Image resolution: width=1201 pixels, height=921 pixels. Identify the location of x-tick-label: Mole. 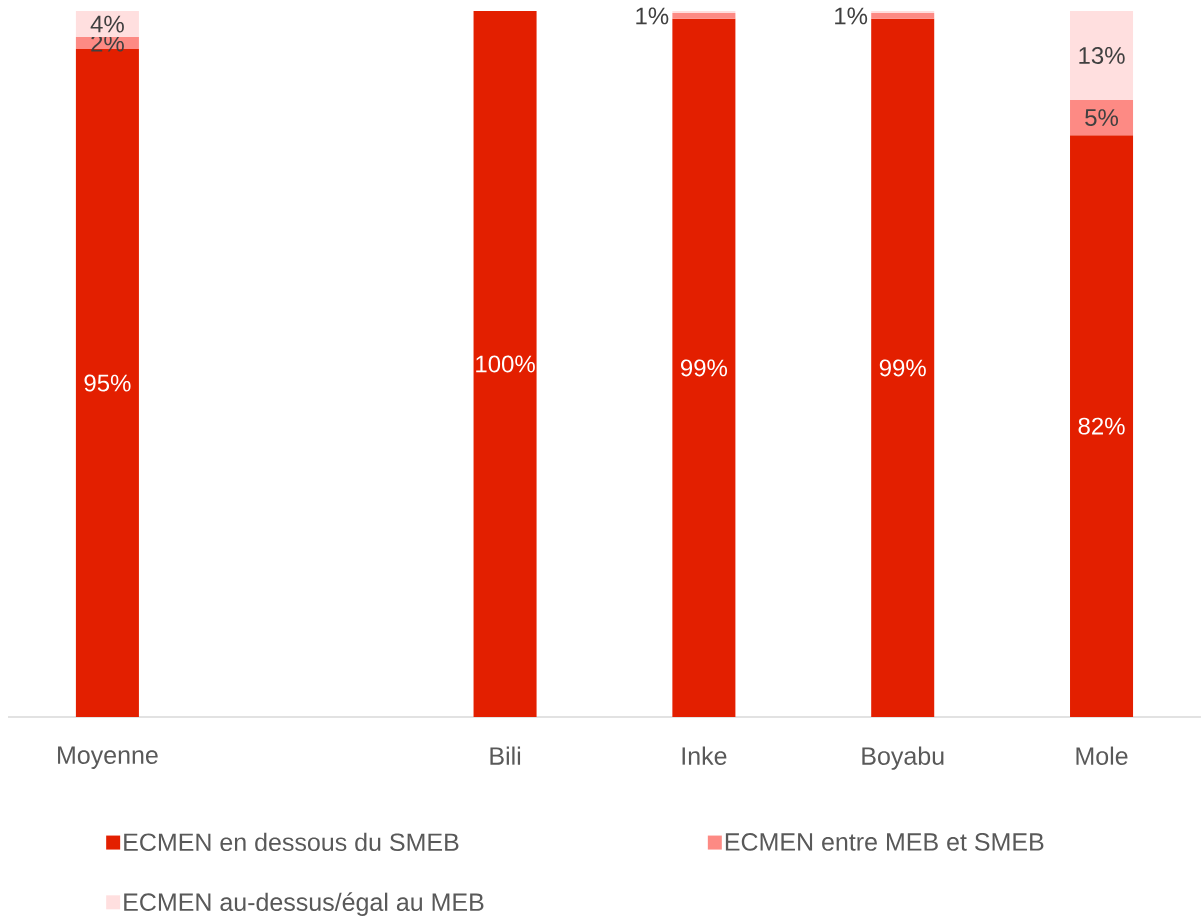
(1102, 755).